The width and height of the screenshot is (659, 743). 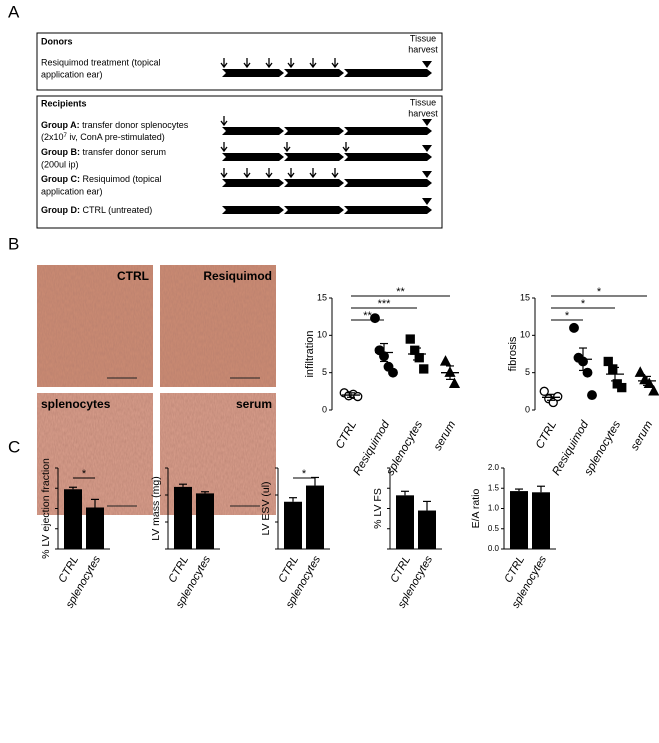 What do you see at coordinates (476, 509) in the screenshot?
I see `y-axis-label: E/A ratio` at bounding box center [476, 509].